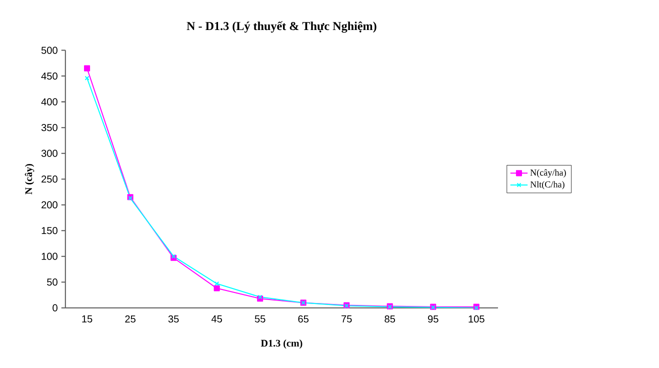 The image size is (659, 368). What do you see at coordinates (303, 318) in the screenshot?
I see `x-tick-label: 65` at bounding box center [303, 318].